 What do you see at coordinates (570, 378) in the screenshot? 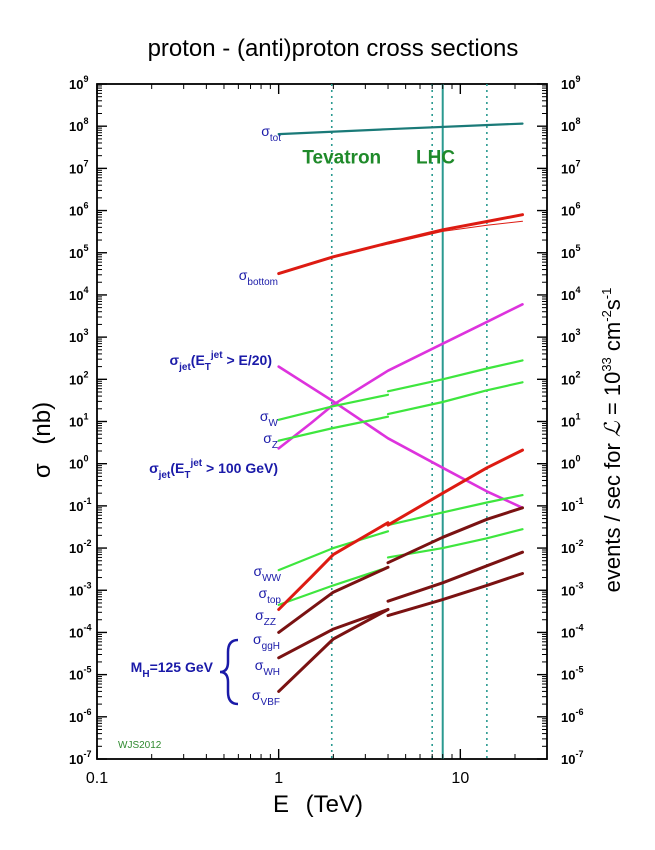
I see `y-tick-label-right: 10²` at bounding box center [570, 378].